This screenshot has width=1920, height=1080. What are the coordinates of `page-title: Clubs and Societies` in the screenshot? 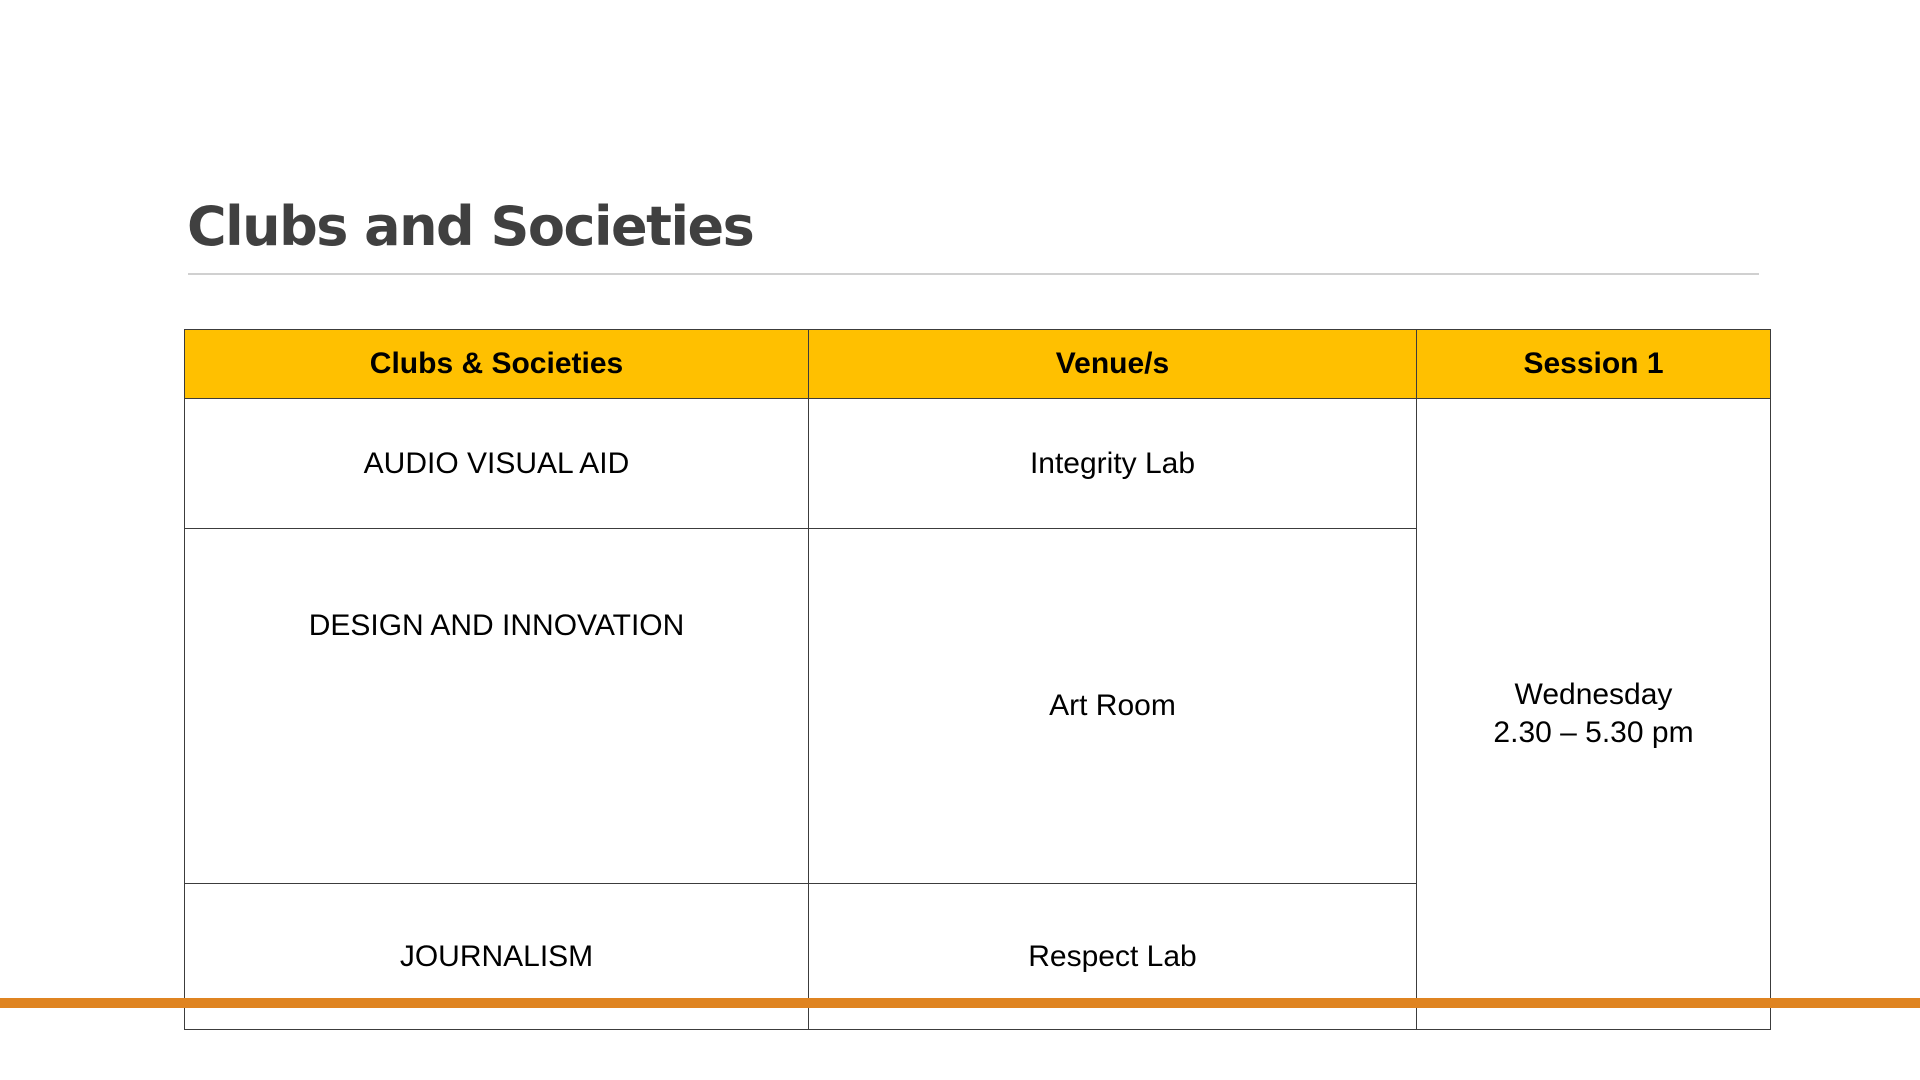 It's located at (471, 226).